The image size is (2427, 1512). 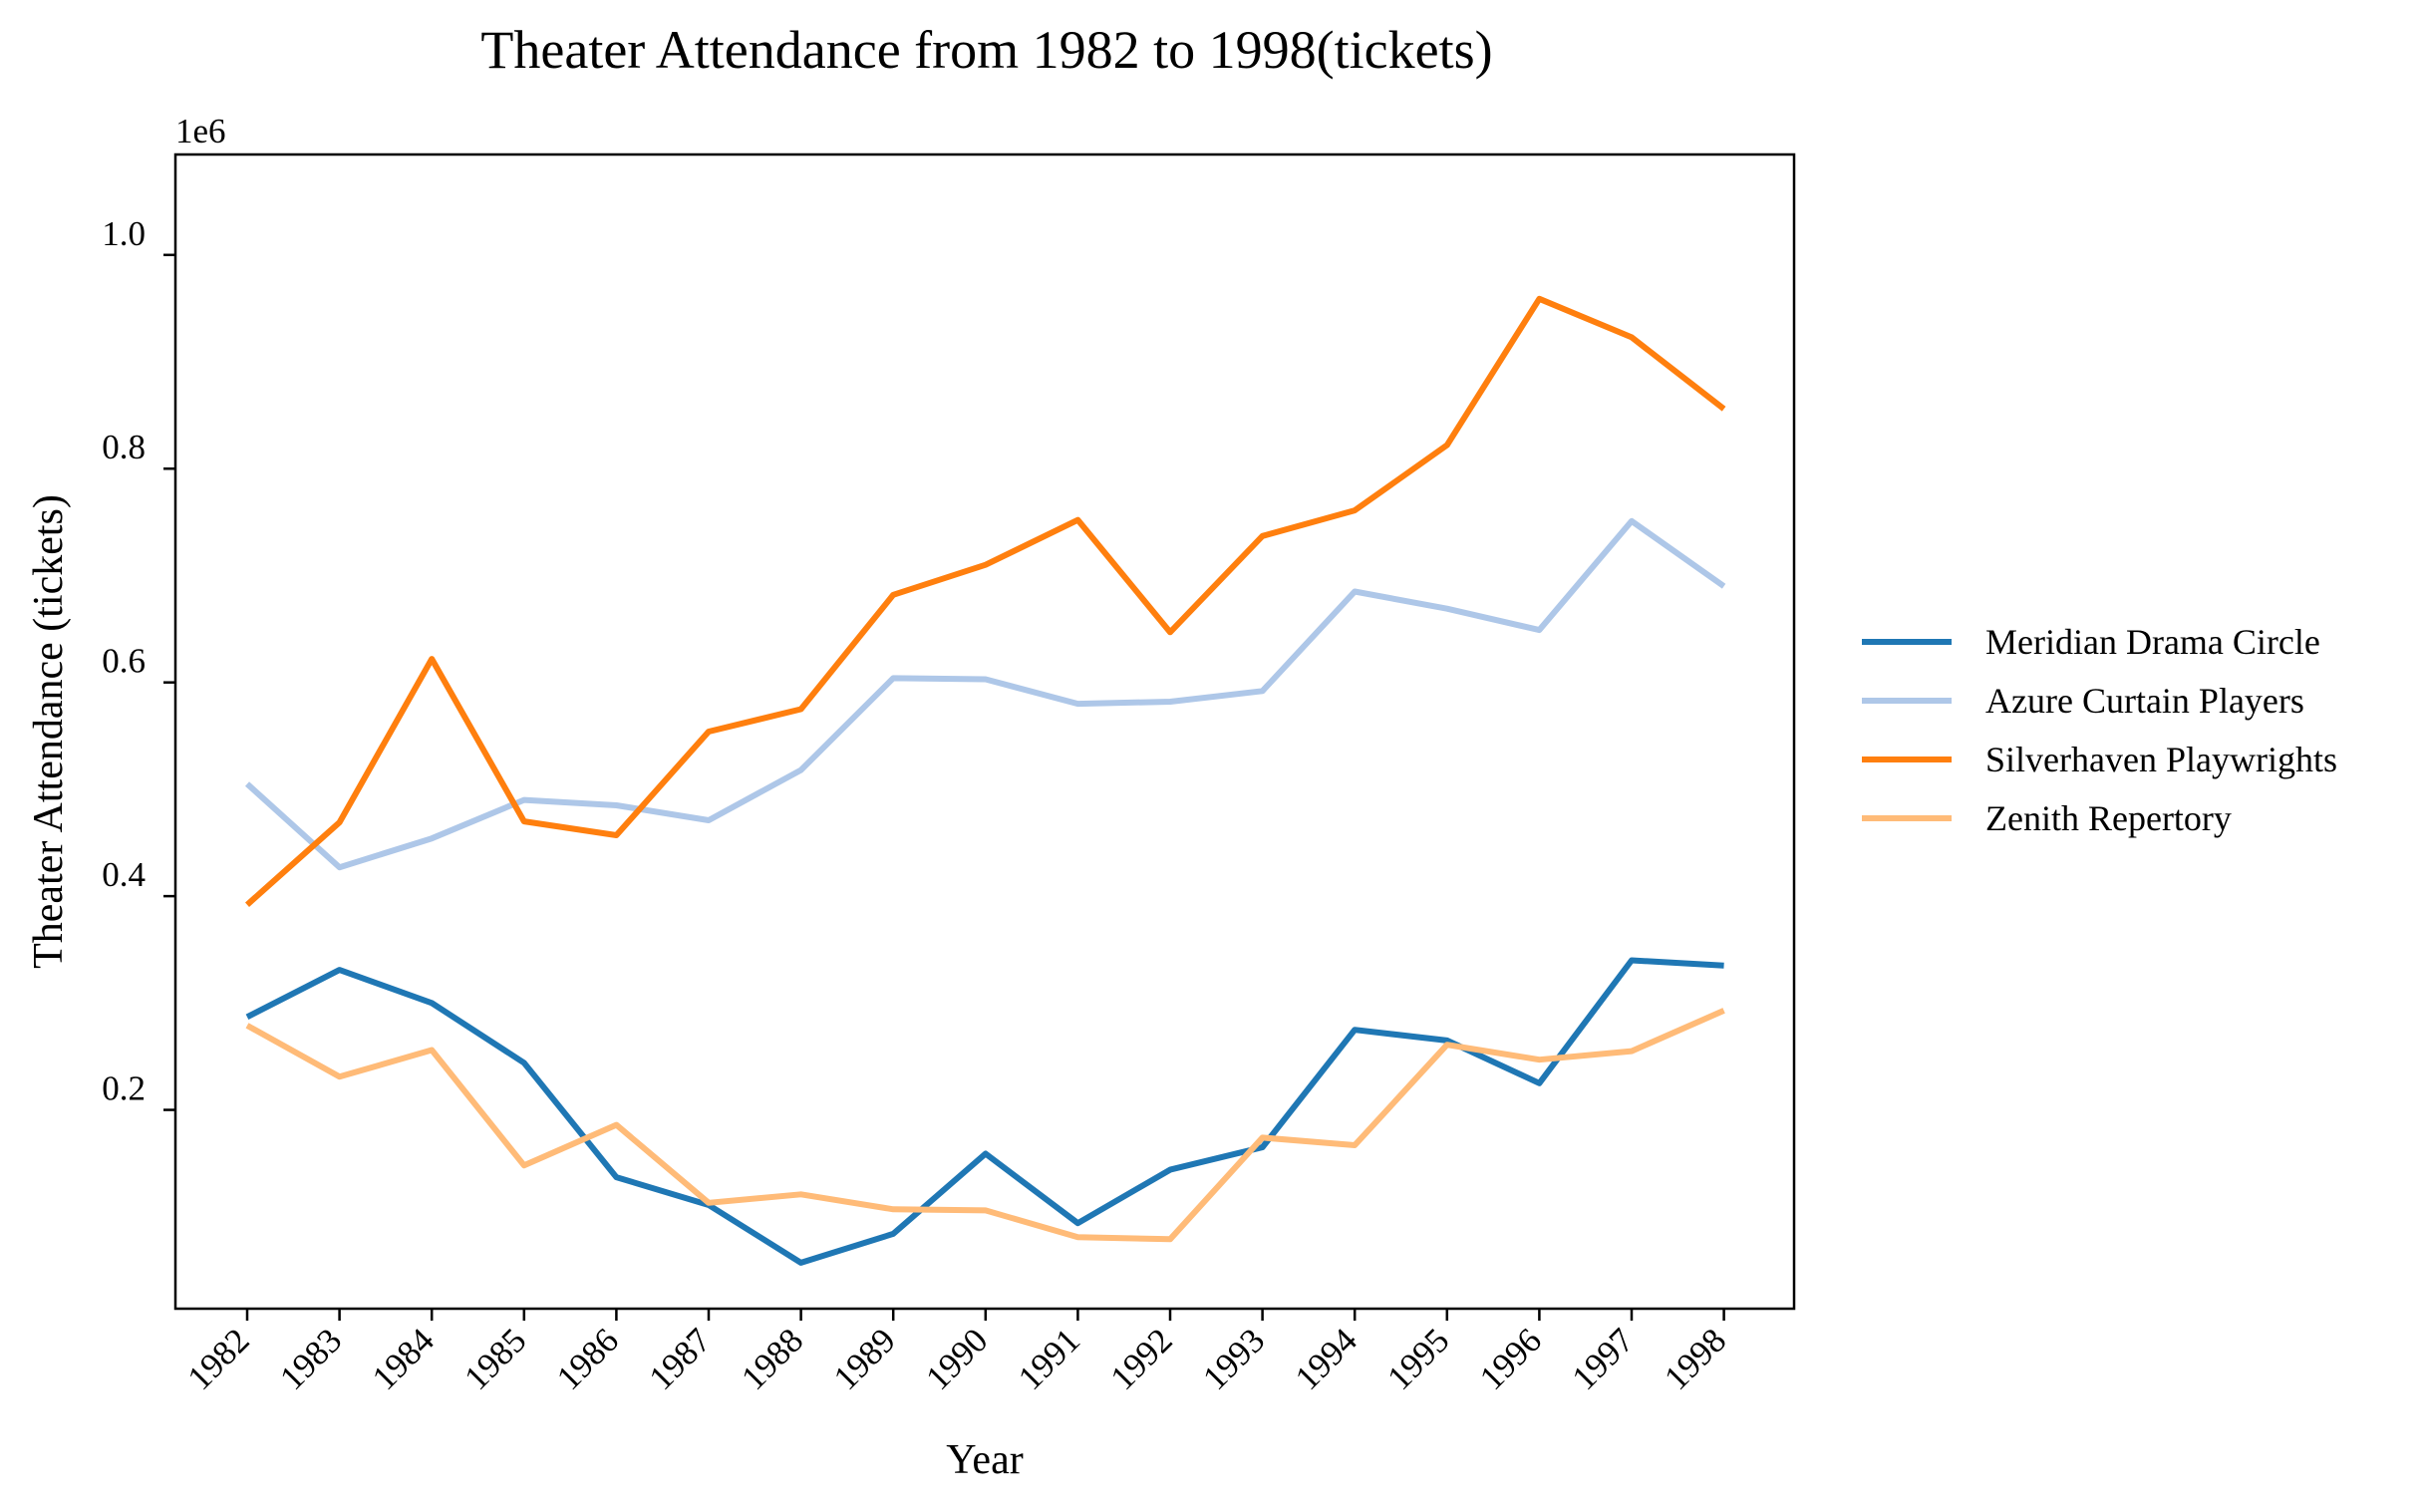 I want to click on x-tick-label: 1995, so click(x=1417, y=1359).